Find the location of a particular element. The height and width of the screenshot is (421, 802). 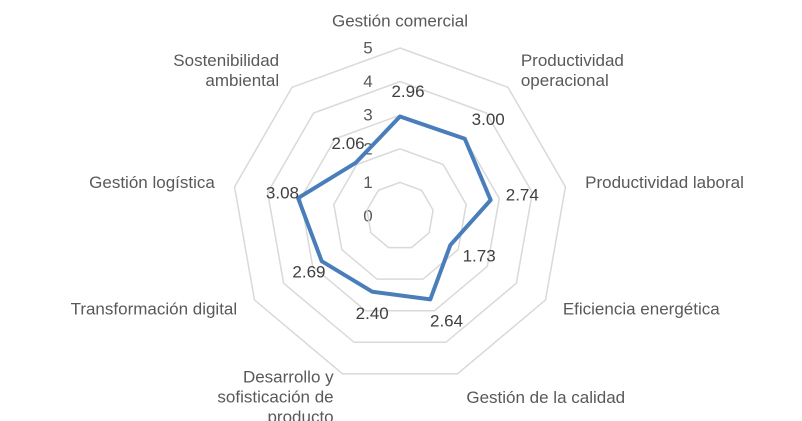

value-label: 2.69 is located at coordinates (308, 272).